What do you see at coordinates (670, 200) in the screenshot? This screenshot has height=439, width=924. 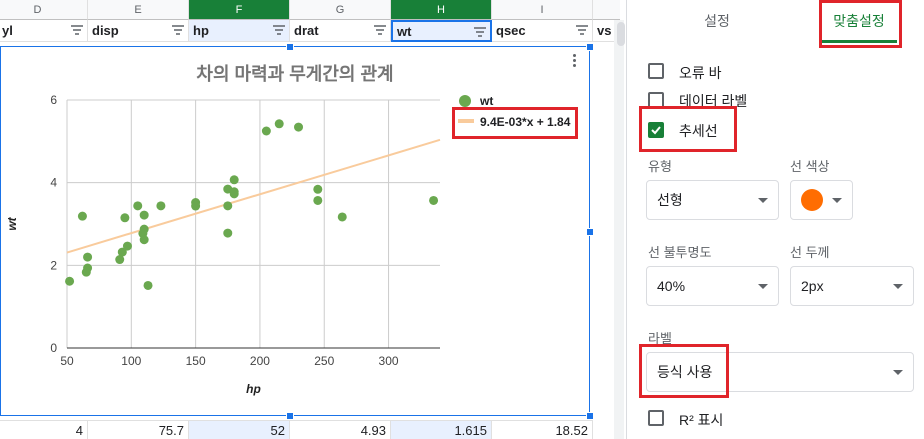 I see `select-value: 선형` at bounding box center [670, 200].